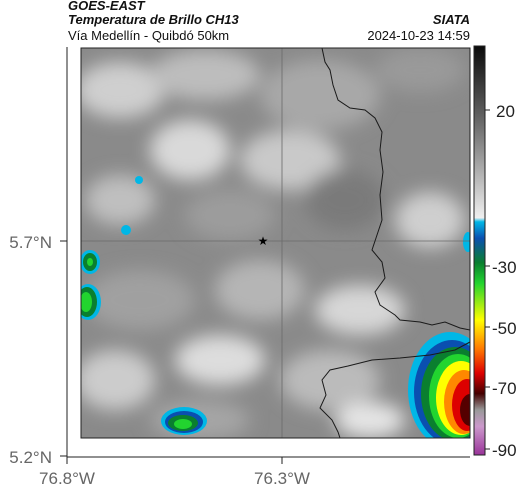  Describe the element at coordinates (67, 478) in the screenshot. I see `lon-label-76.8W: 76.8°W` at that location.